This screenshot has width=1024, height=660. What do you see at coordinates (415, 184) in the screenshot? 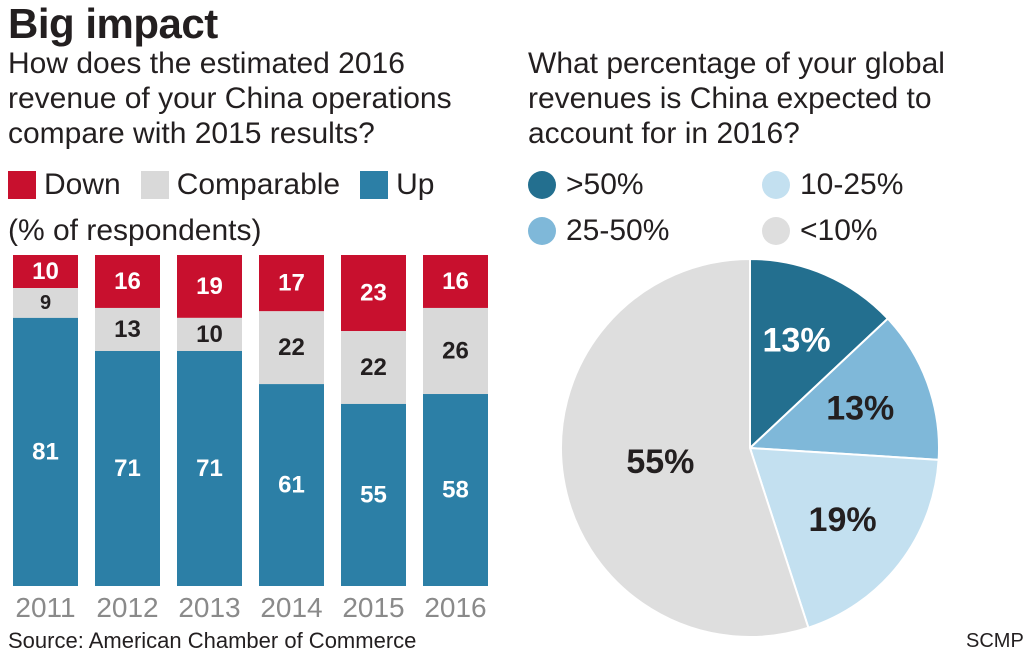
I see `legend-label-up: Up` at bounding box center [415, 184].